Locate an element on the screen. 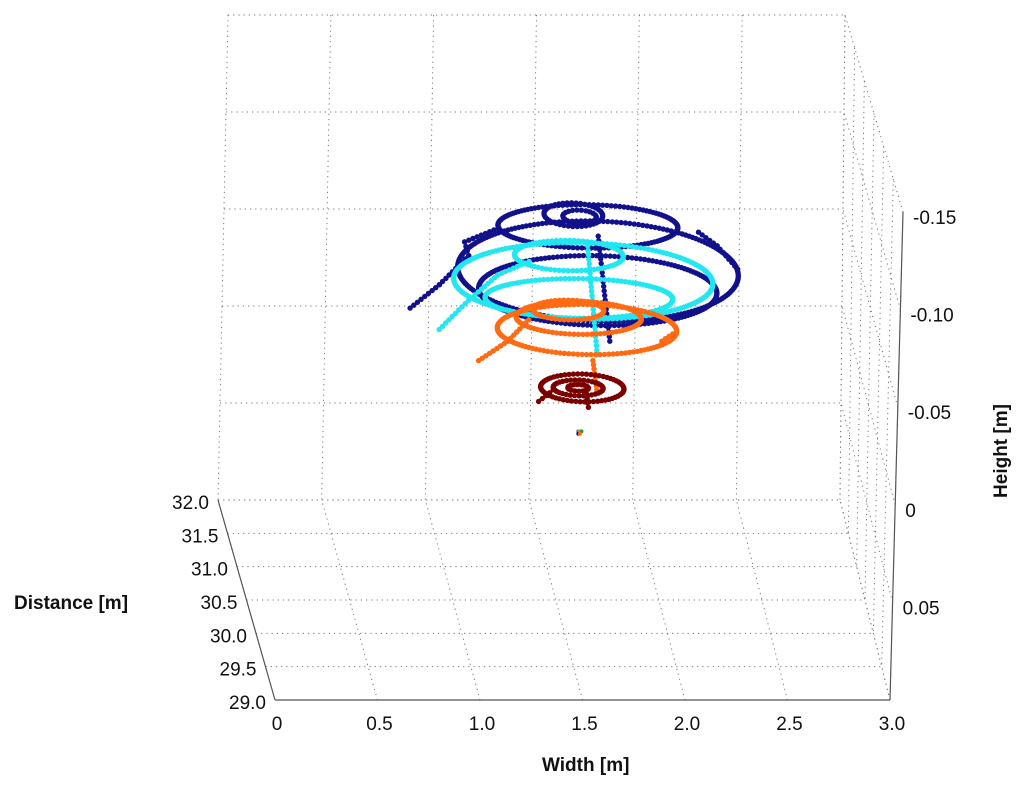 This screenshot has height=792, width=1024. x-tick-label: 1.0 is located at coordinates (482, 724).